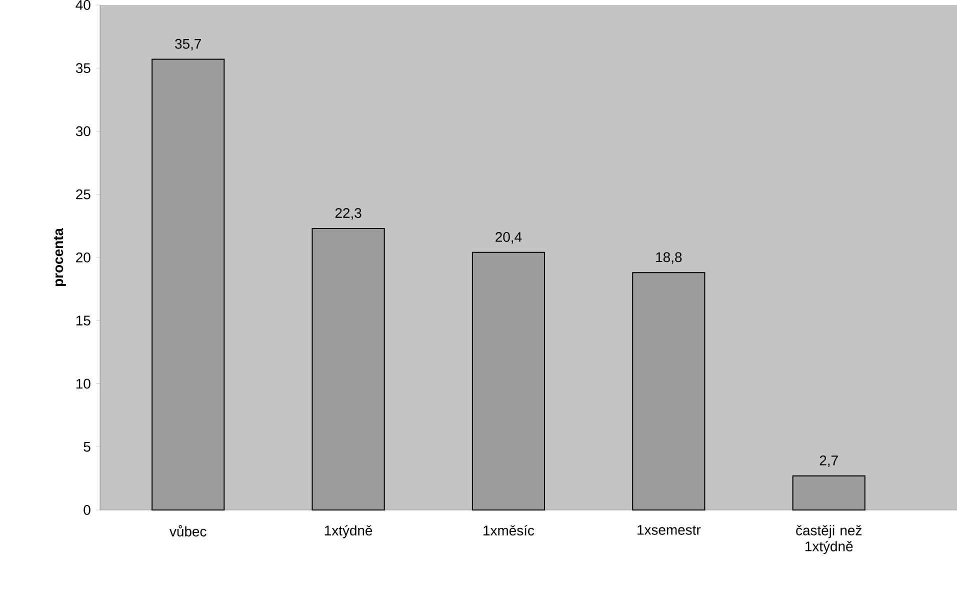 Image resolution: width=957 pixels, height=596 pixels. I want to click on y-tick-label: 30, so click(83, 131).